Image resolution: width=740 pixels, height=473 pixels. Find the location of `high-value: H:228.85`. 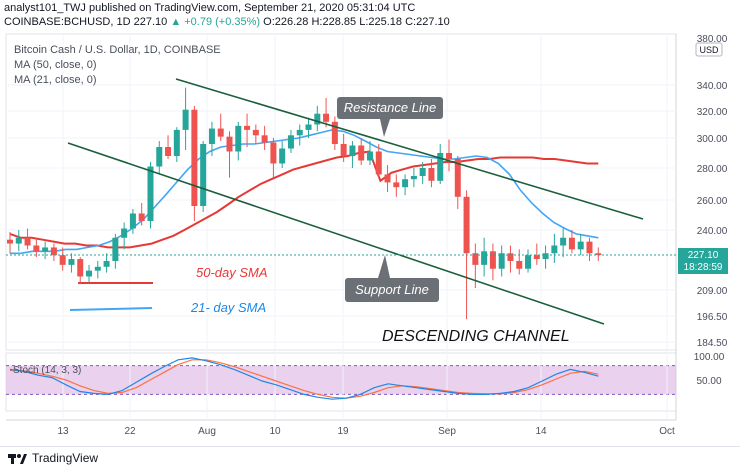

high-value: H:228.85 is located at coordinates (334, 22).